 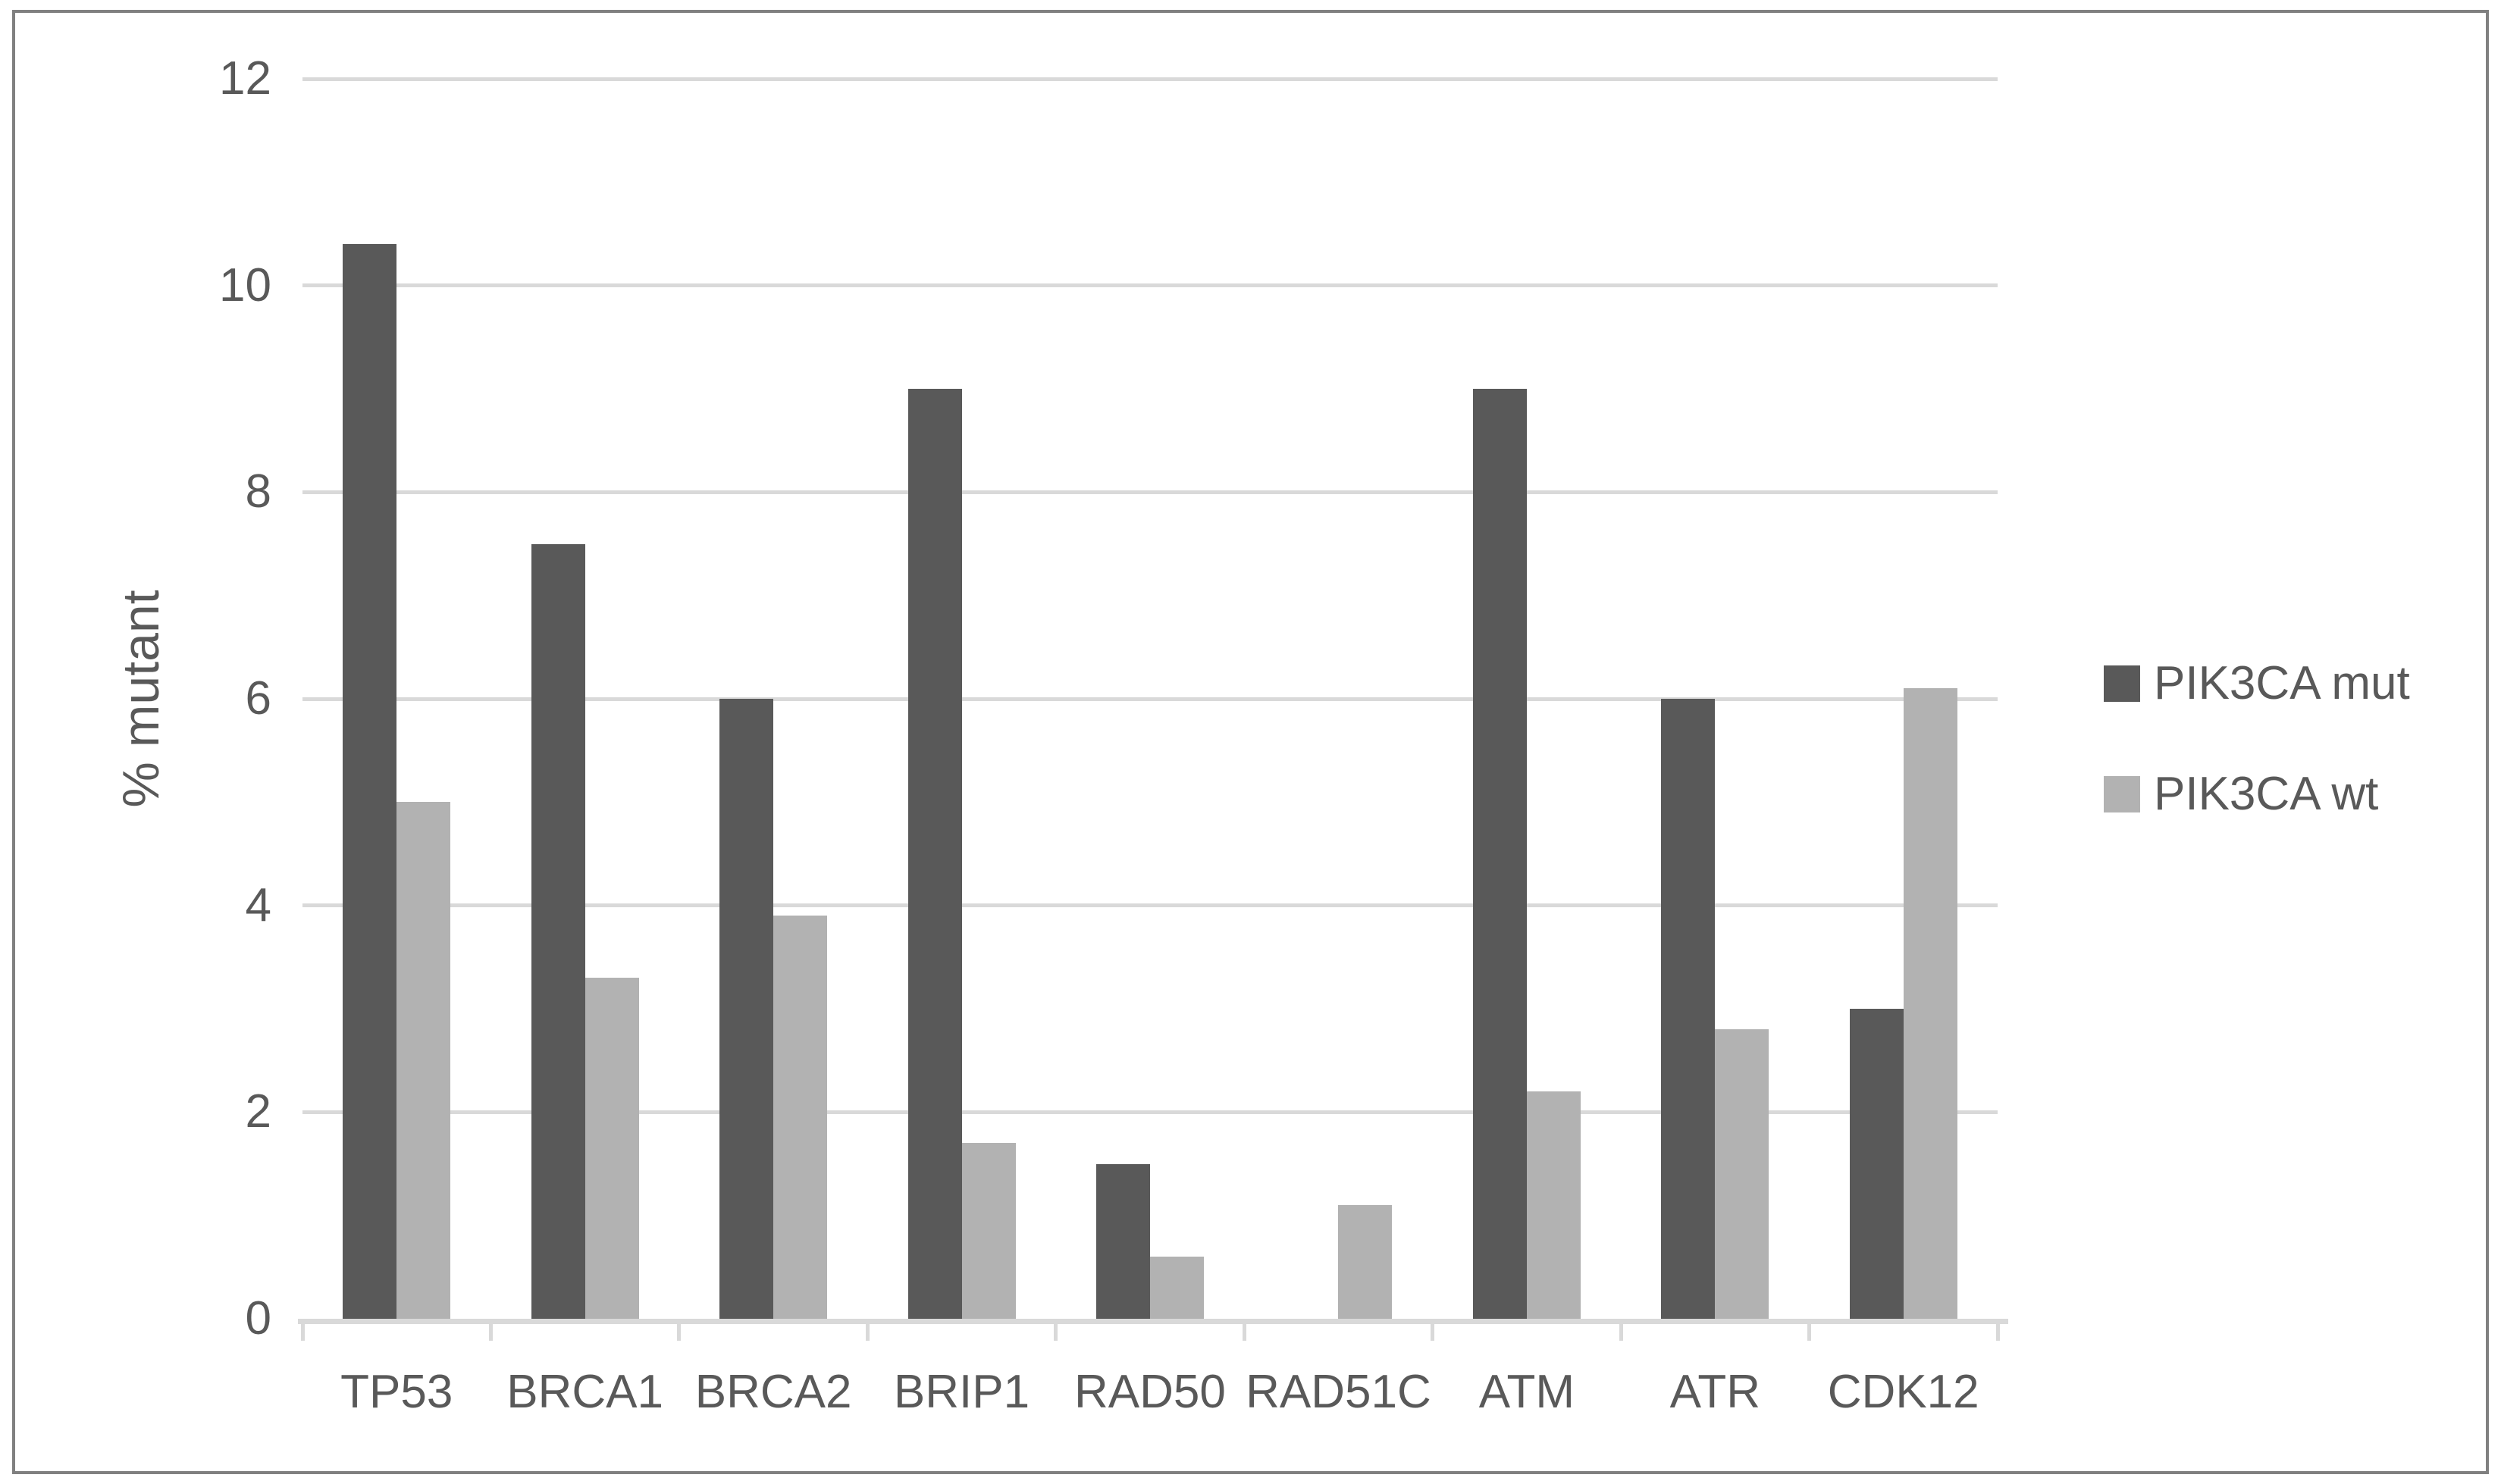 What do you see at coordinates (1122, 1241) in the screenshot?
I see `bar-rad50-pik3ca-mut` at bounding box center [1122, 1241].